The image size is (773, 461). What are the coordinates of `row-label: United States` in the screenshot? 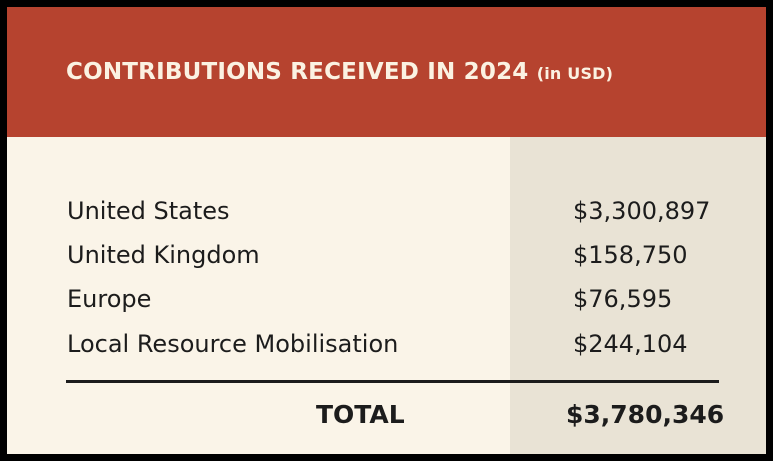 It's located at (148, 211).